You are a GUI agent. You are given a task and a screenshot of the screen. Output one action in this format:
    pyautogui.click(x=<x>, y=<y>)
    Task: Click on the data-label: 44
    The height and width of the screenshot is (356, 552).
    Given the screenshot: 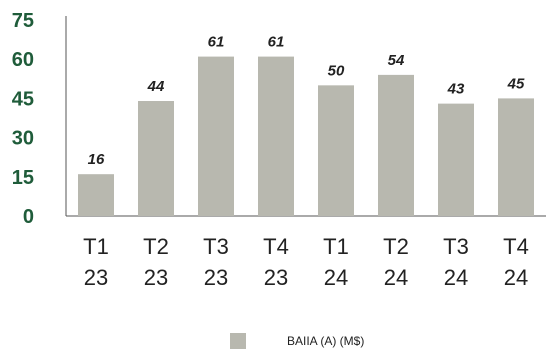 What is the action you would take?
    pyautogui.click(x=156, y=86)
    